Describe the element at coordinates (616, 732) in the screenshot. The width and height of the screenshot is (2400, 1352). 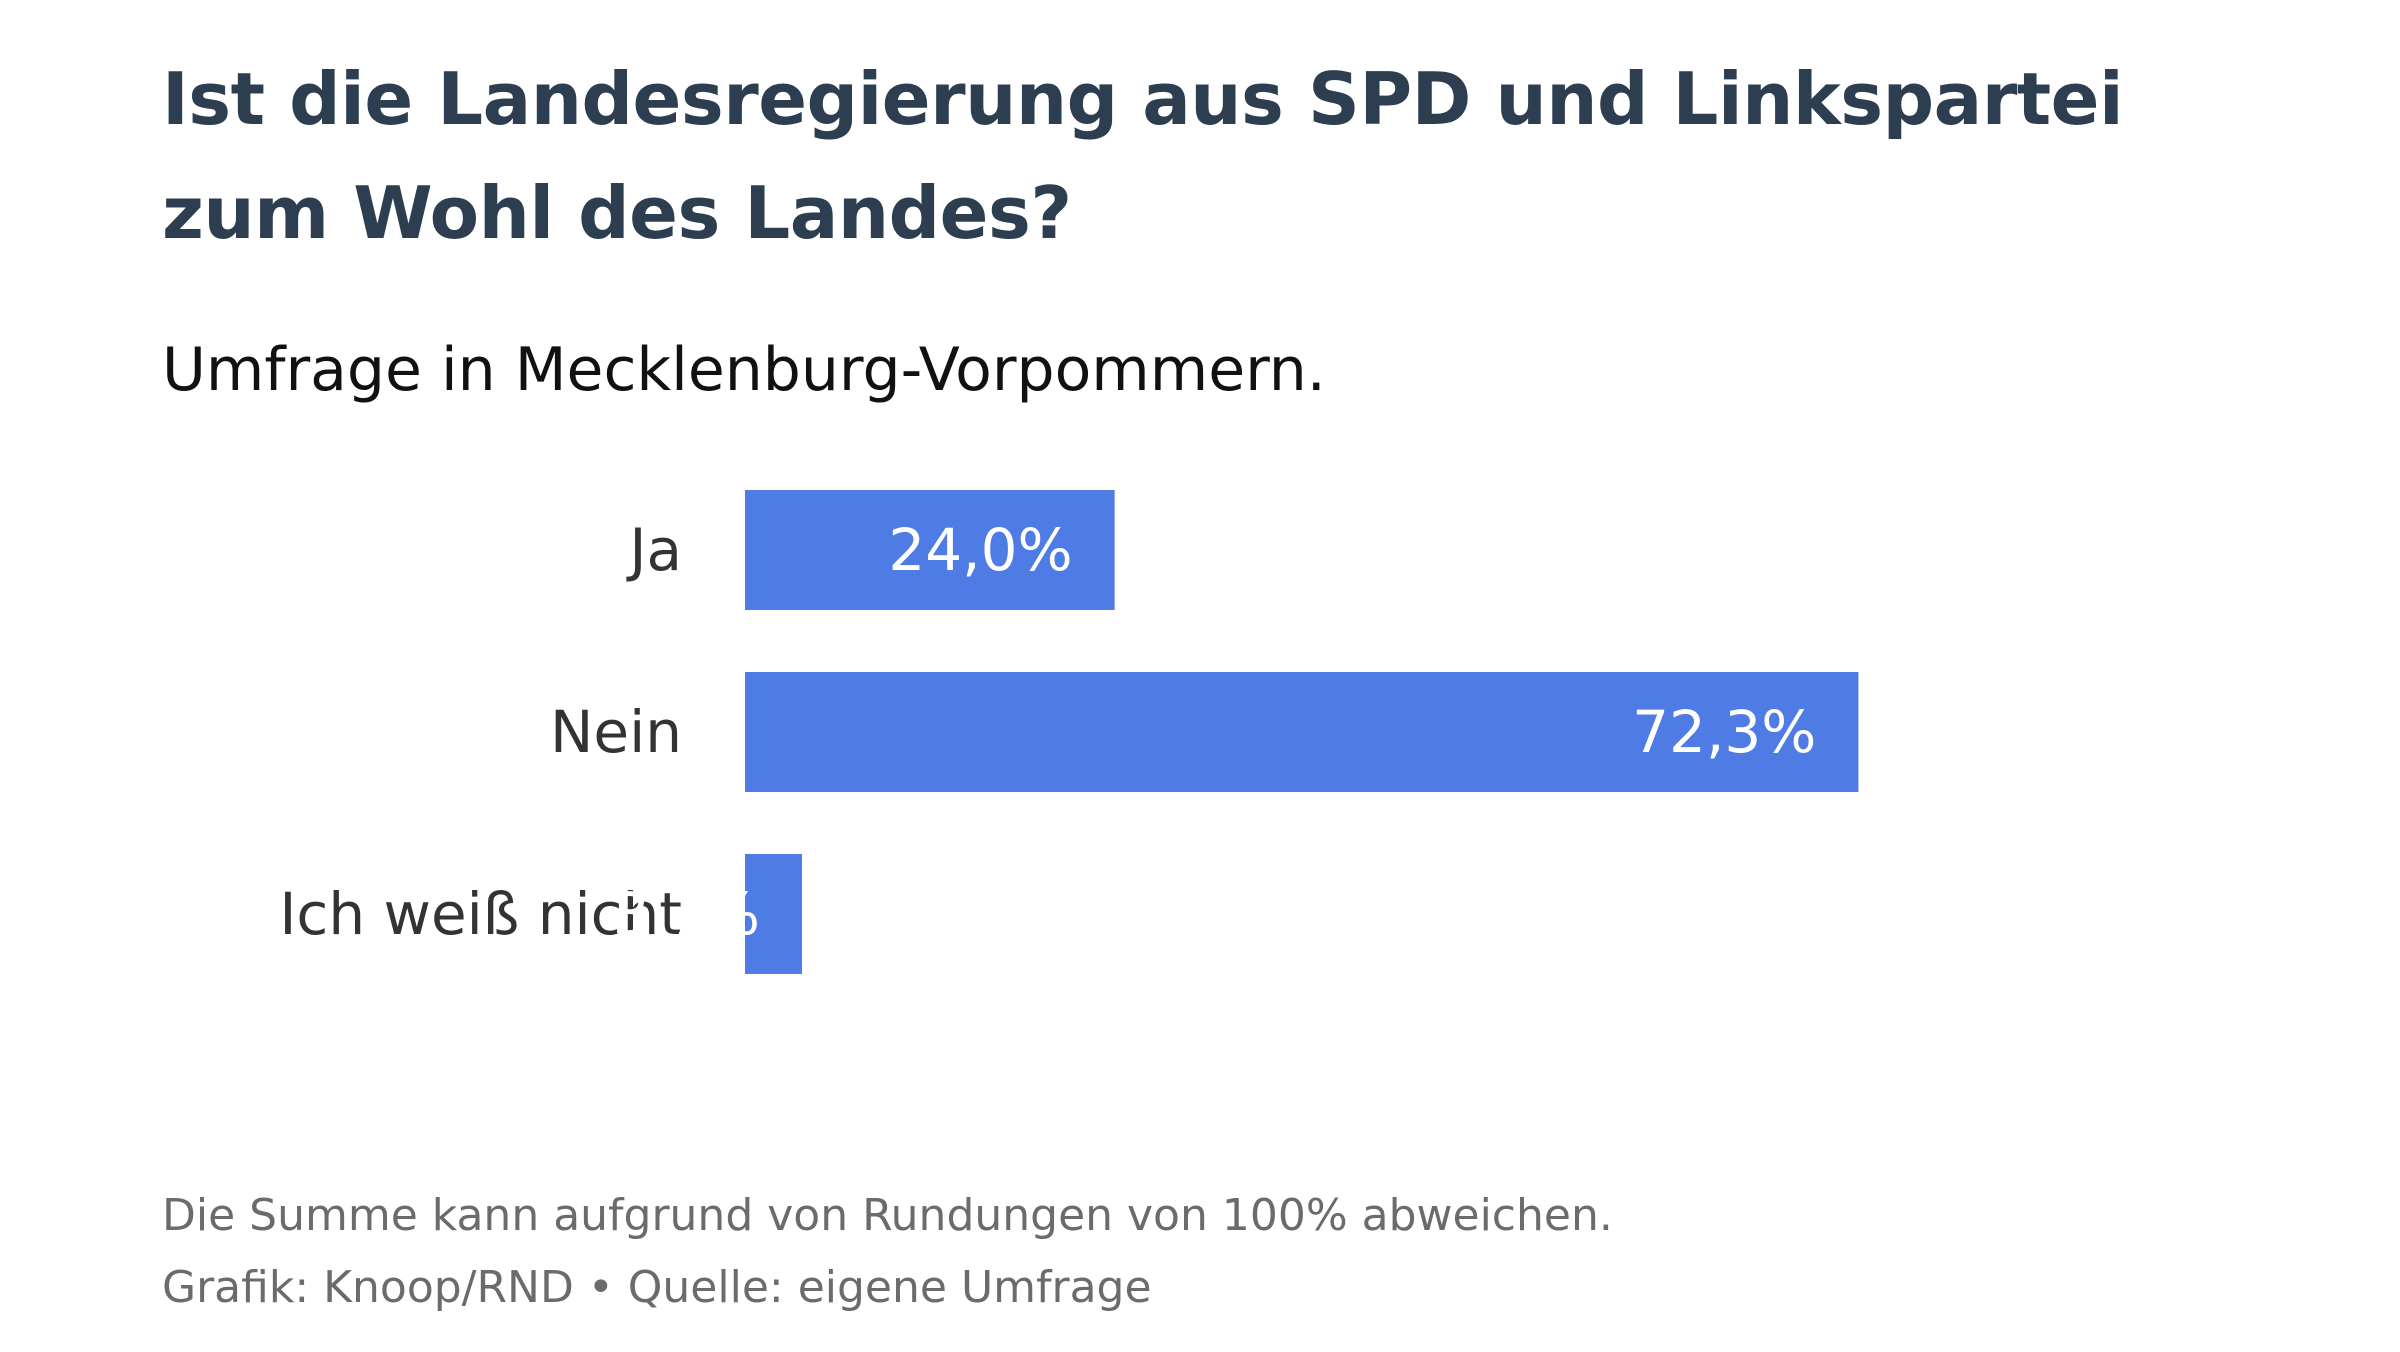
I see `category-label-nein: Nein` at that location.